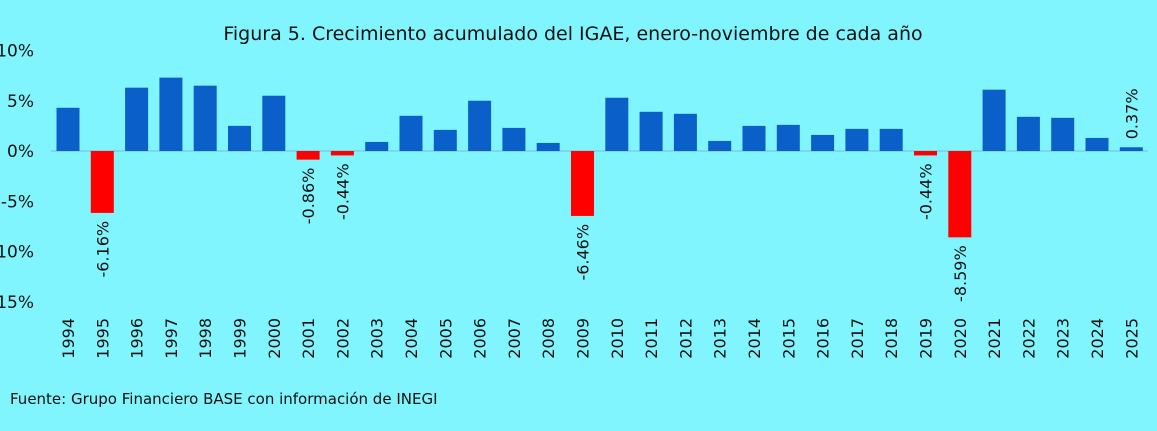 The height and width of the screenshot is (431, 1157). I want to click on bar-2015, so click(788, 137).